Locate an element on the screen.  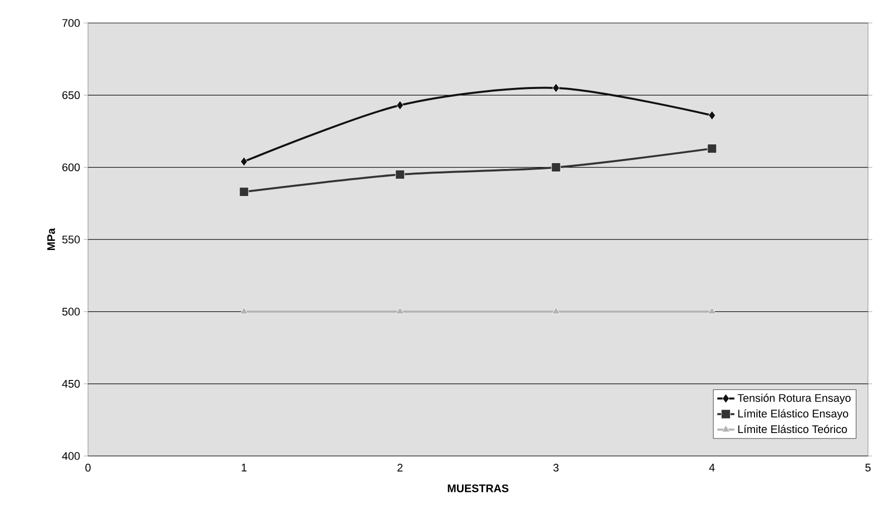
legend-label: Límite Elástico Ensayo is located at coordinates (793, 414).